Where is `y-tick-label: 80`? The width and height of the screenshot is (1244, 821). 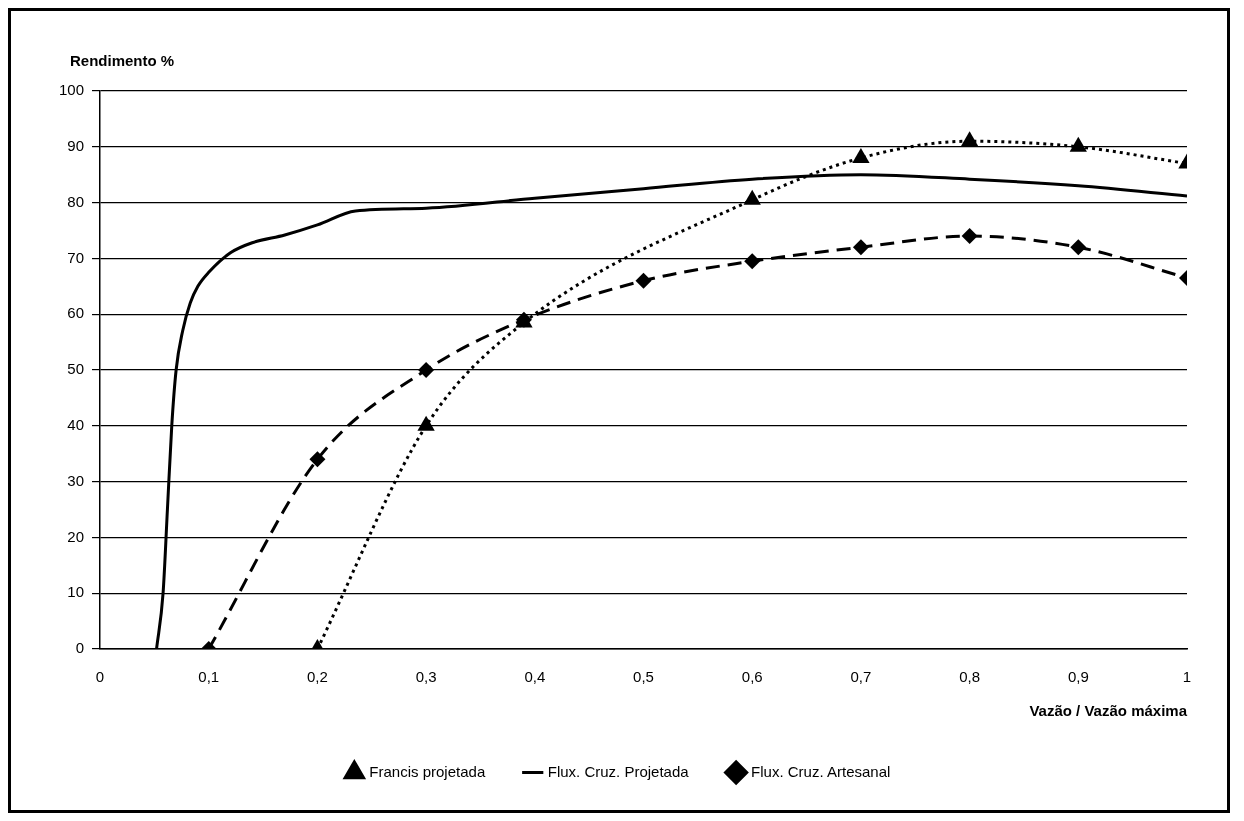 y-tick-label: 80 is located at coordinates (76, 201).